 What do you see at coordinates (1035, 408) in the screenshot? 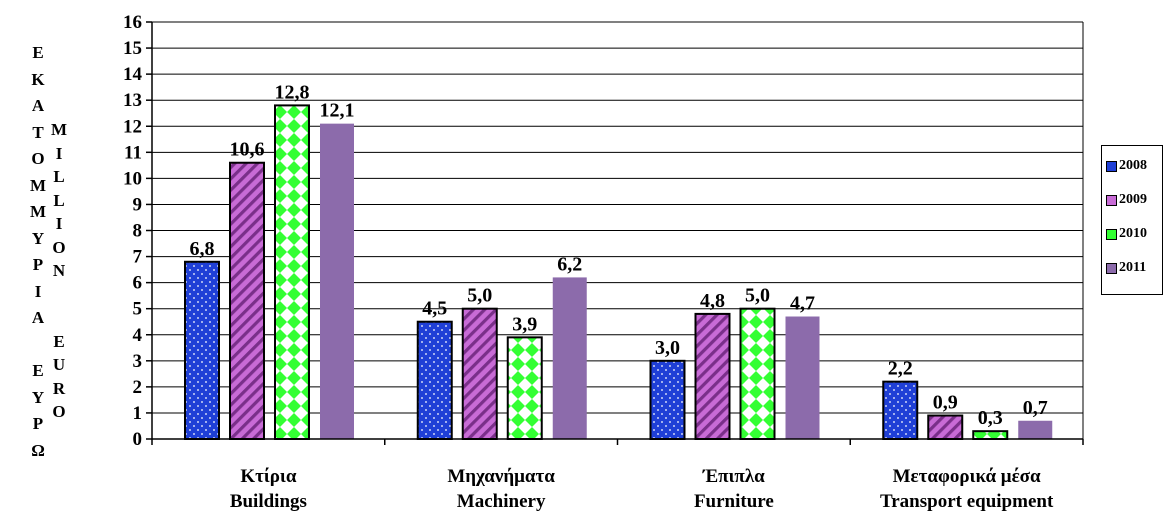
I see `data-label: 0,7` at bounding box center [1035, 408].